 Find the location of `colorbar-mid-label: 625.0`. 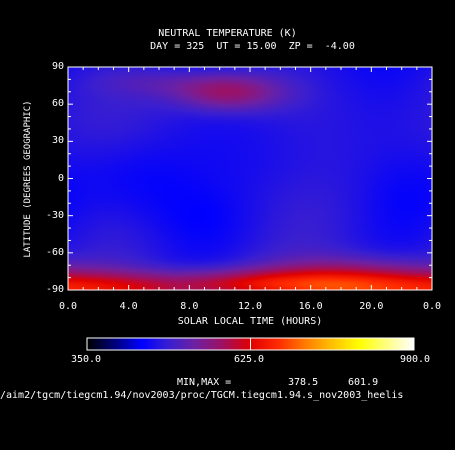

colorbar-mid-label: 625.0 is located at coordinates (249, 359).